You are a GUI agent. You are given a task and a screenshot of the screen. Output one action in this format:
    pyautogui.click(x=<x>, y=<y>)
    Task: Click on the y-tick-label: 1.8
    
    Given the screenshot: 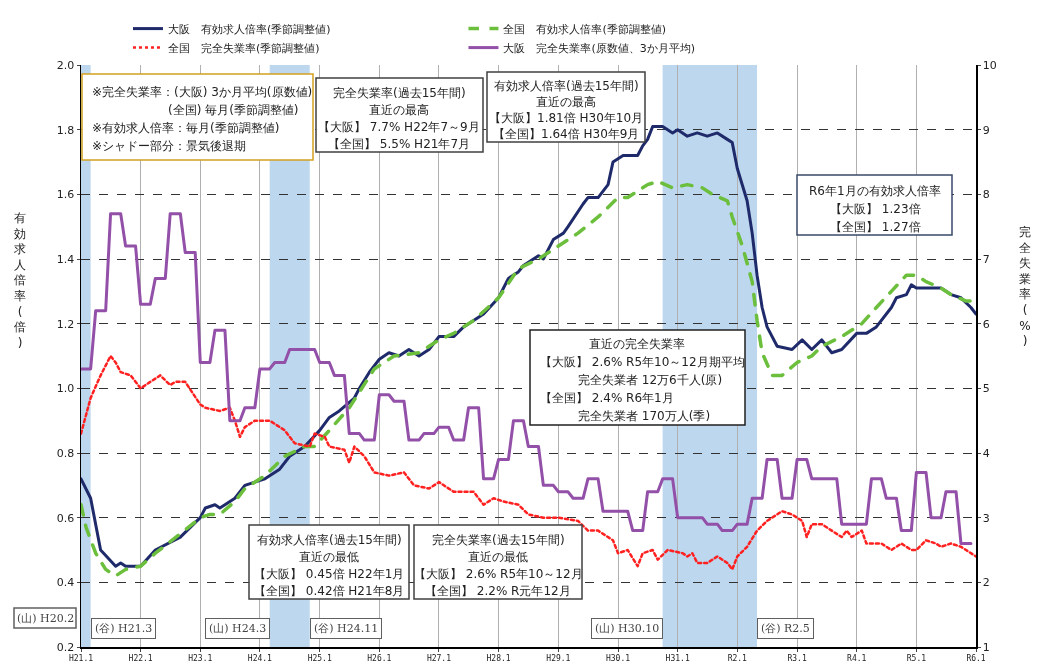 What is the action you would take?
    pyautogui.click(x=65, y=130)
    